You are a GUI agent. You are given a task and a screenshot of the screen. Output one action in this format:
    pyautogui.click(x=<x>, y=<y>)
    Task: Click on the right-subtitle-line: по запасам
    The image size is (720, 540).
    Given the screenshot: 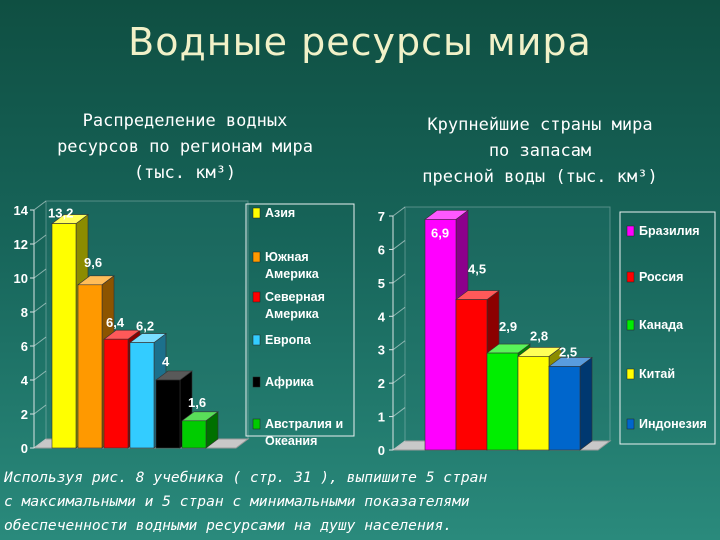 What is the action you would take?
    pyautogui.click(x=540, y=151)
    